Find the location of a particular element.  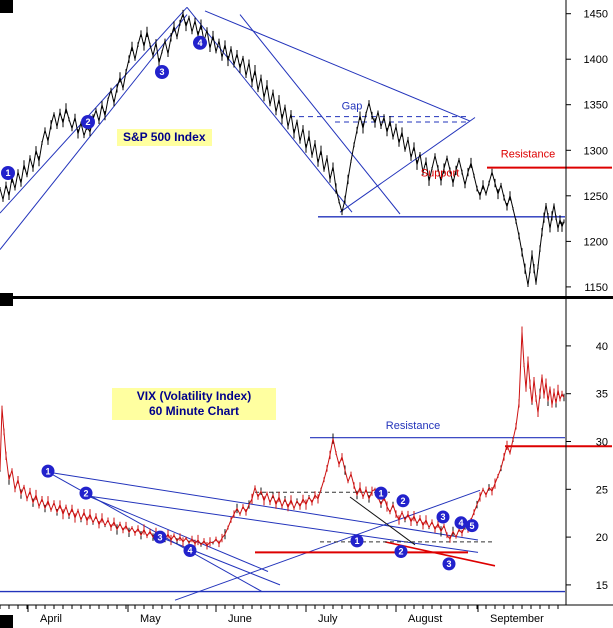

wave-5-marker is located at coordinates (472, 526).